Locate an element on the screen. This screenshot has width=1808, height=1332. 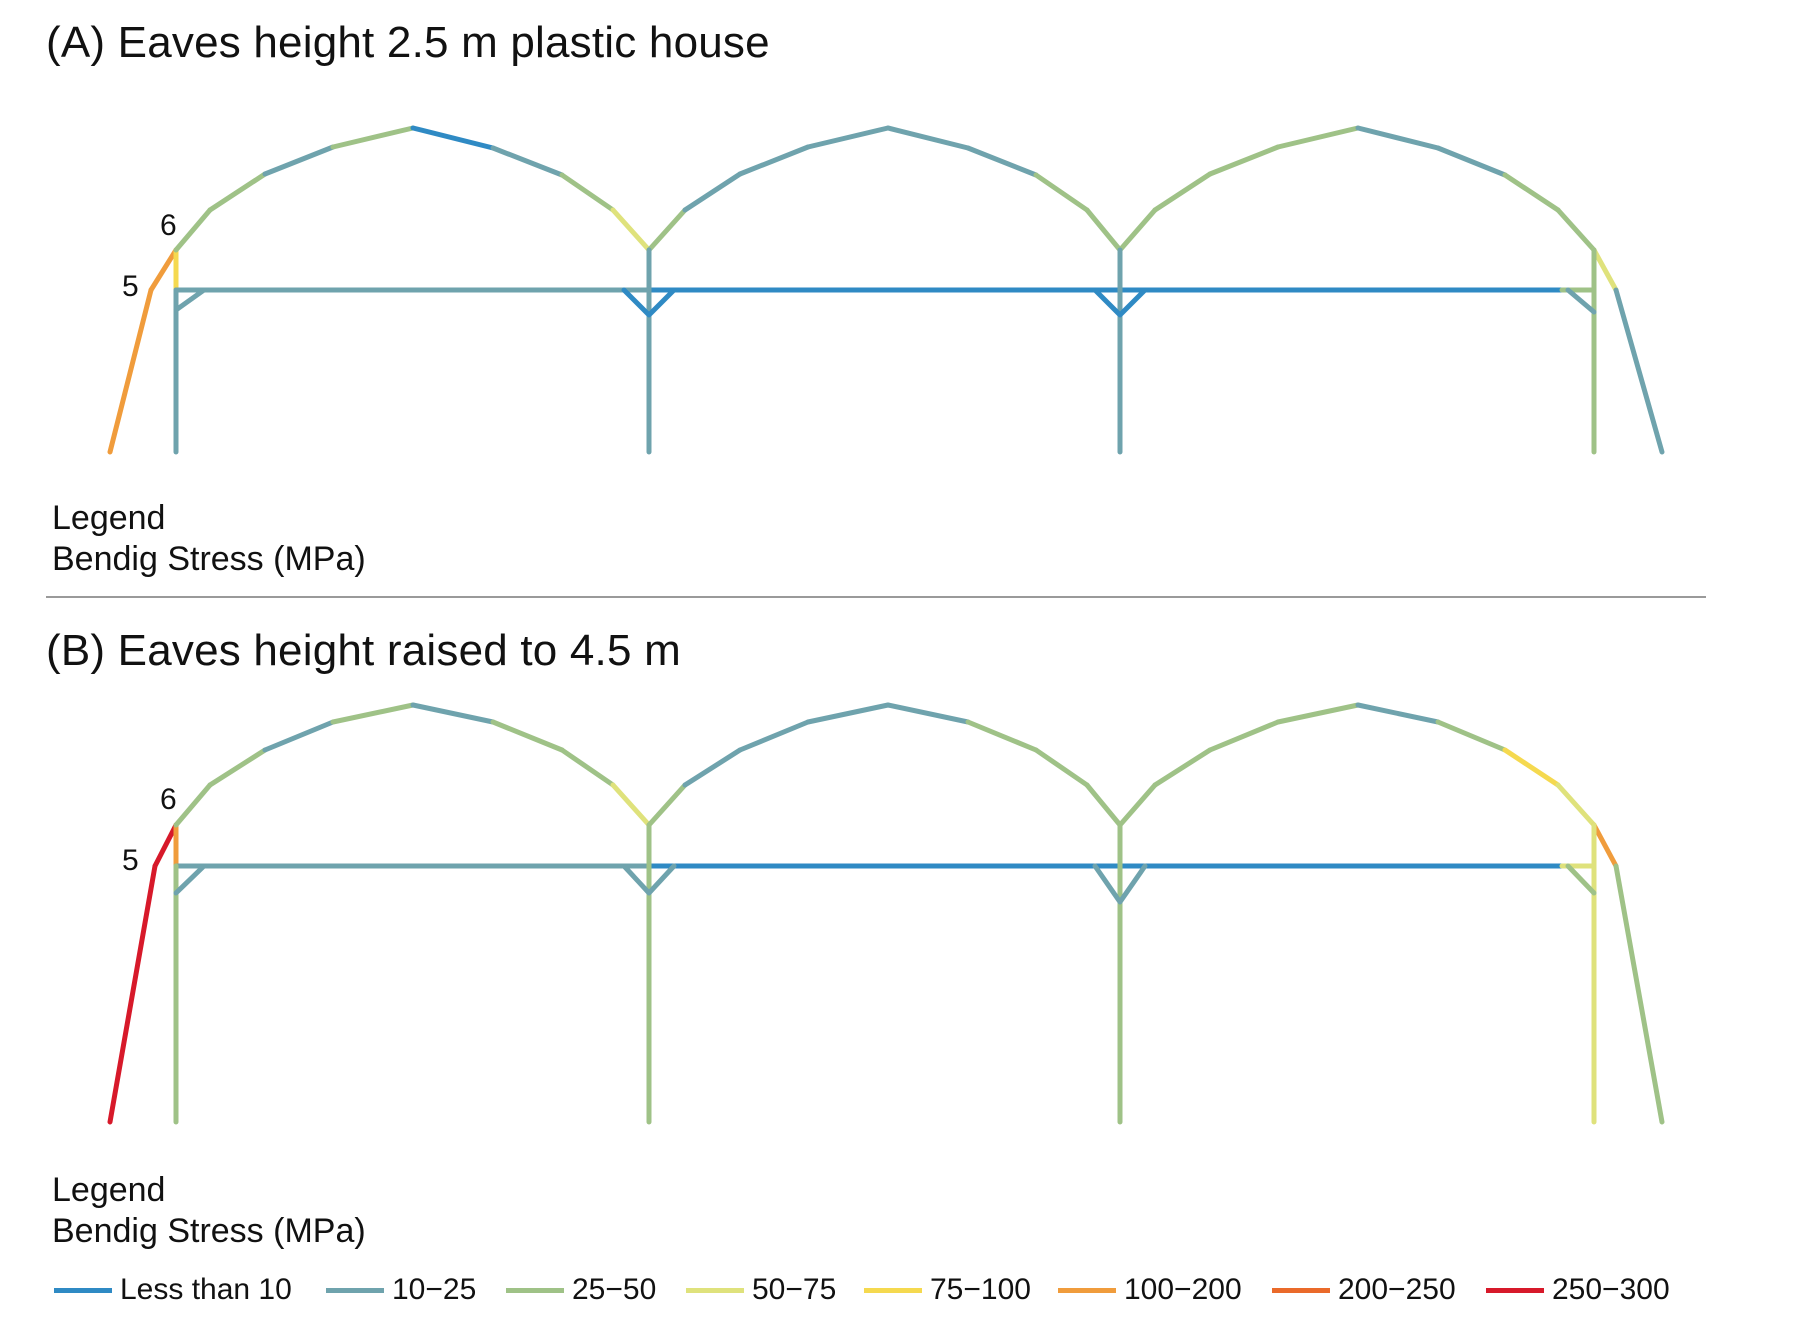
panel-a-legend-title: Legend is located at coordinates (109, 518).